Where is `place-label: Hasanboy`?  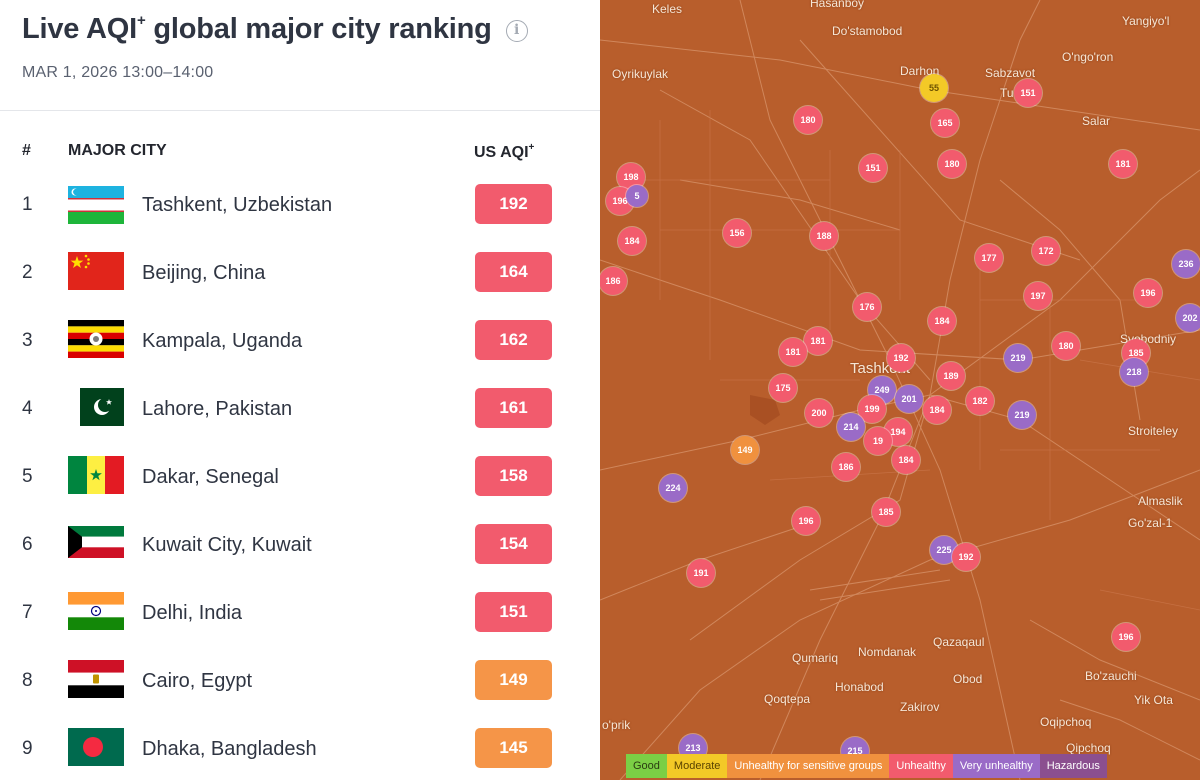 place-label: Hasanboy is located at coordinates (837, 5).